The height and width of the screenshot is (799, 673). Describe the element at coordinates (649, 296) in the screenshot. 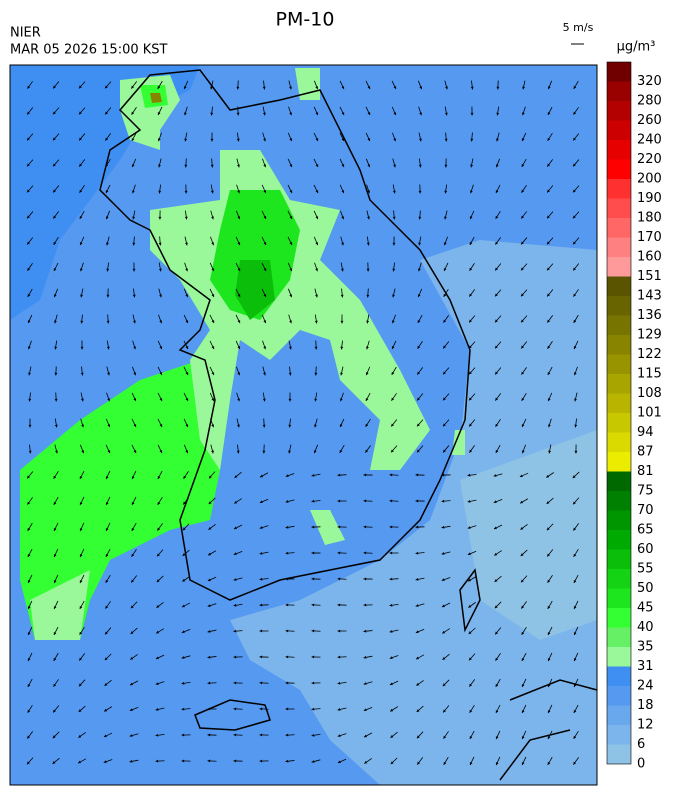

I see `colorbar-label: 143` at that location.